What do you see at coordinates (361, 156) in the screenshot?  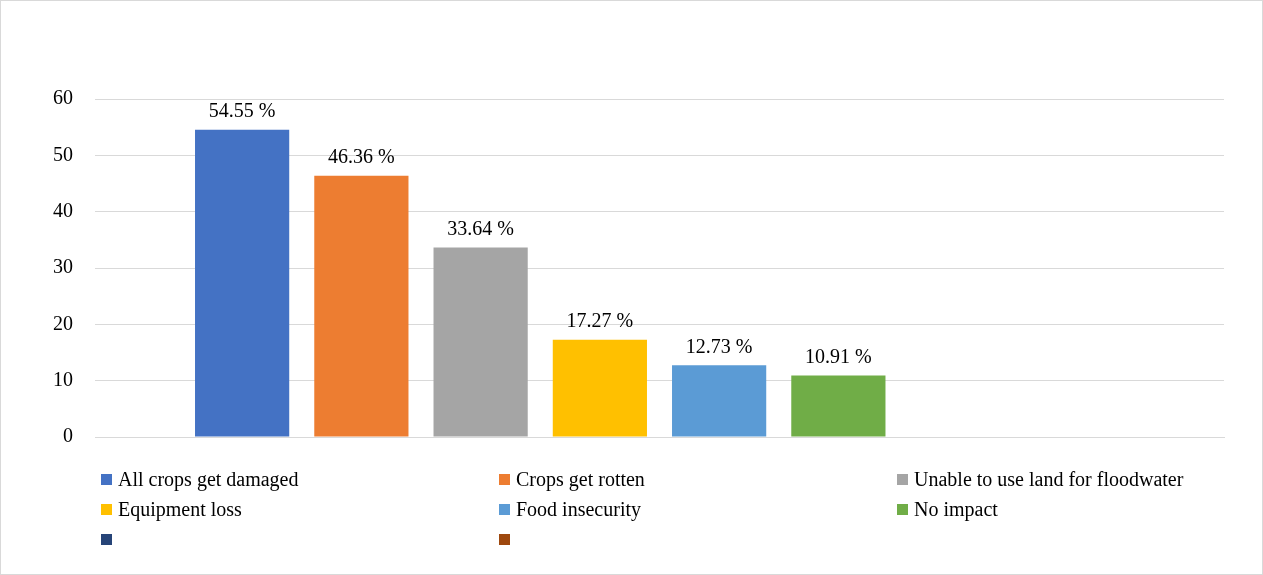 I see `data-label: 46.36 %` at bounding box center [361, 156].